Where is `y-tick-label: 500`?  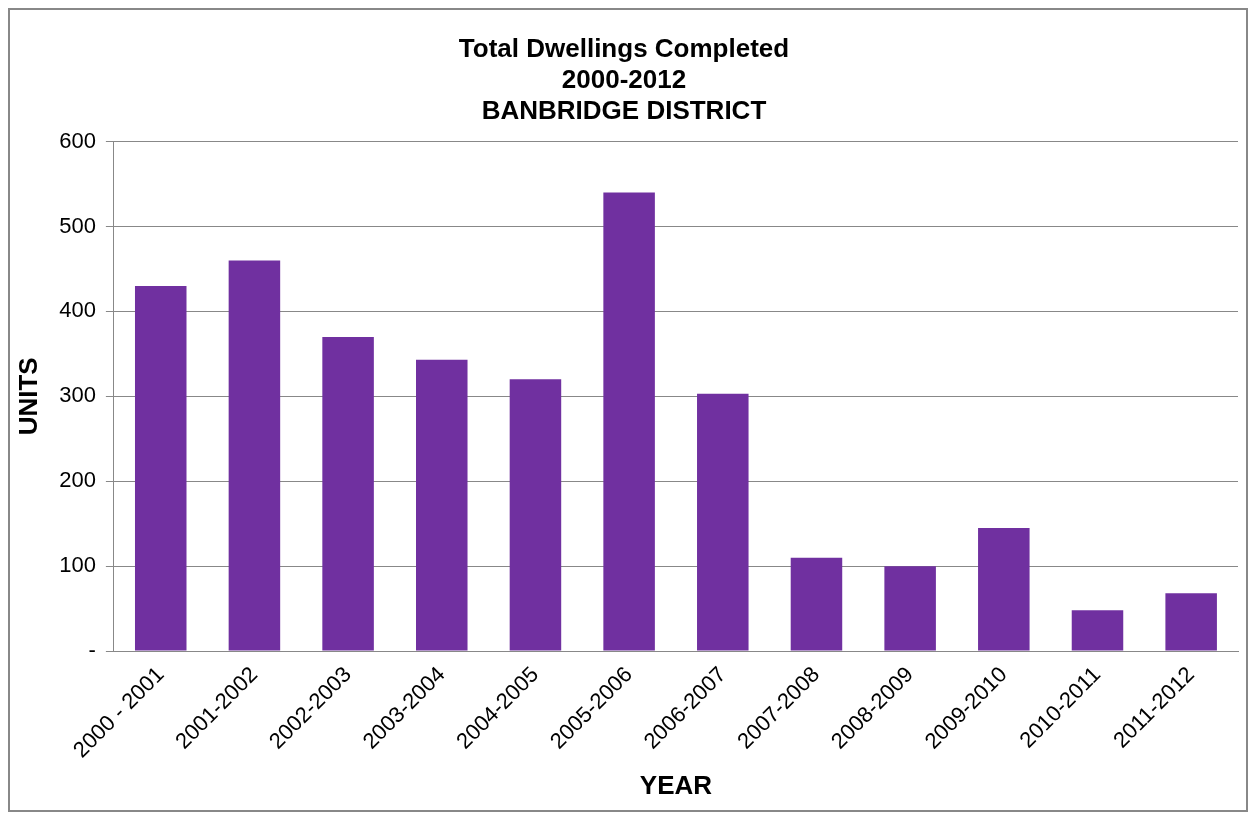
y-tick-label: 500 is located at coordinates (77, 225).